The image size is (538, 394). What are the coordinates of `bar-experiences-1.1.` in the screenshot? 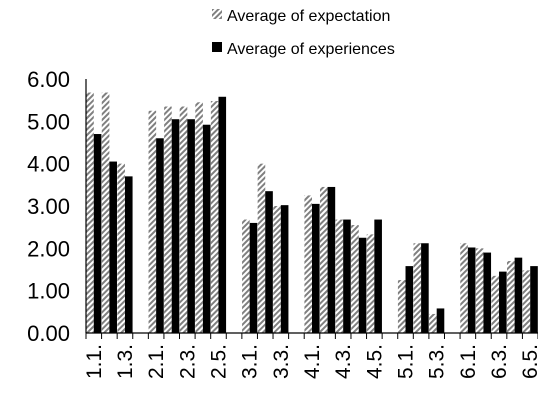 It's located at (97, 233).